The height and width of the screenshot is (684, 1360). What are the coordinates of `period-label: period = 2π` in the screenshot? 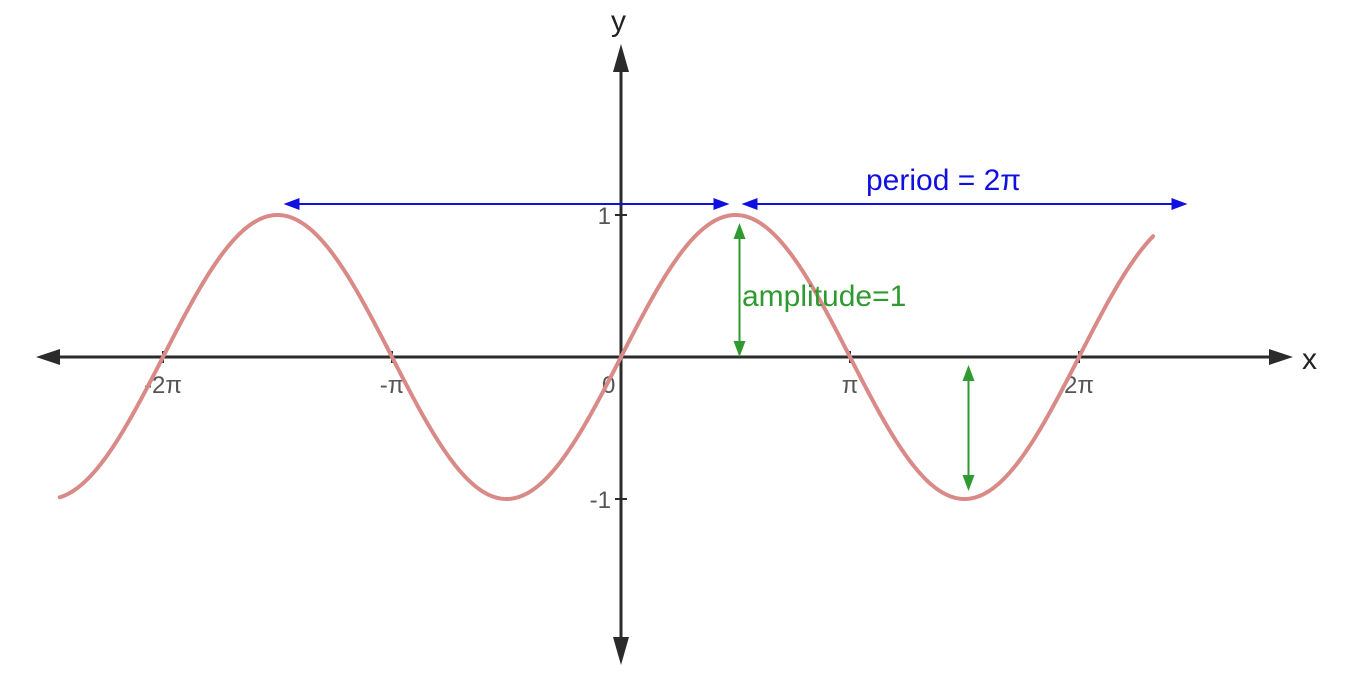 It's located at (943, 180).